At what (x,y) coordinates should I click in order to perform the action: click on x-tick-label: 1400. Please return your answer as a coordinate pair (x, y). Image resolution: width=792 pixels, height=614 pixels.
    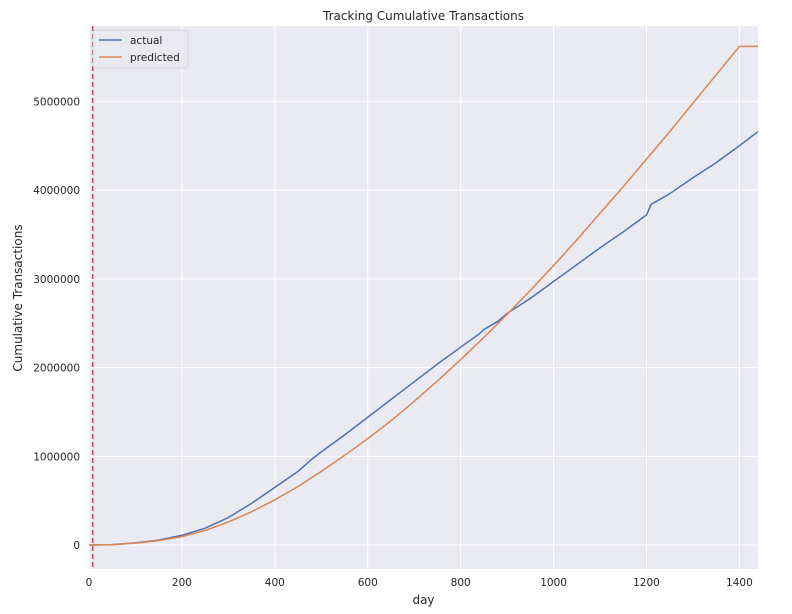
    Looking at the image, I should click on (739, 583).